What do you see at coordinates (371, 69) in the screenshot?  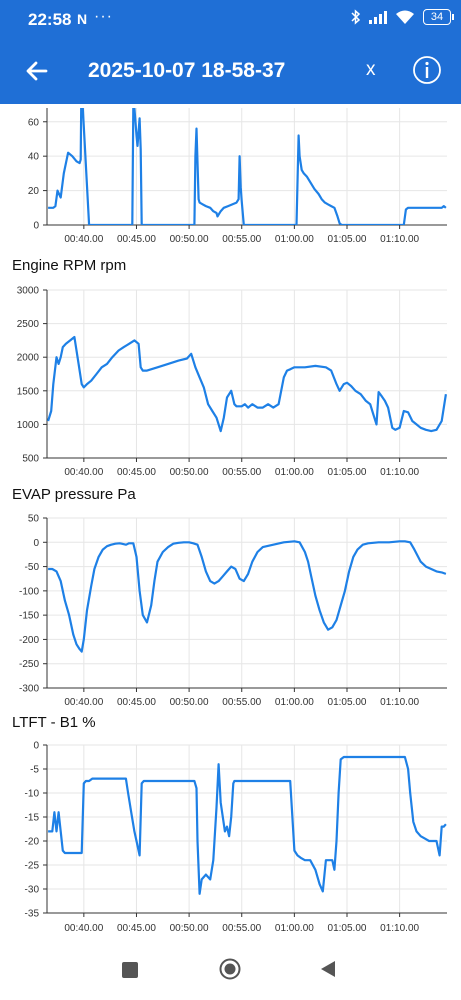 I see `close-button: x` at bounding box center [371, 69].